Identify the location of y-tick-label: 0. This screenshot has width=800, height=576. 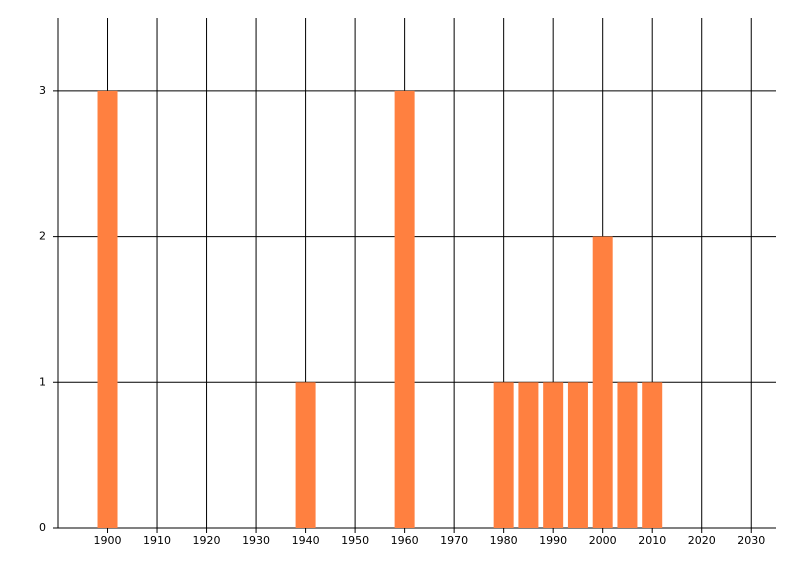
(42, 527).